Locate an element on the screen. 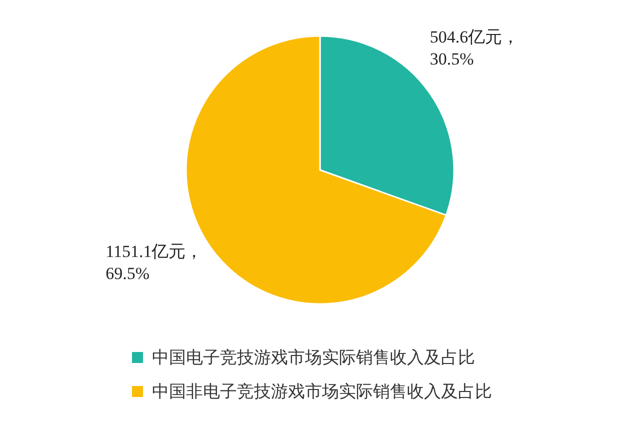 The height and width of the screenshot is (421, 640). legend-label: 中国非电子竞技游戏市场实际销售收入及占比 is located at coordinates (322, 391).